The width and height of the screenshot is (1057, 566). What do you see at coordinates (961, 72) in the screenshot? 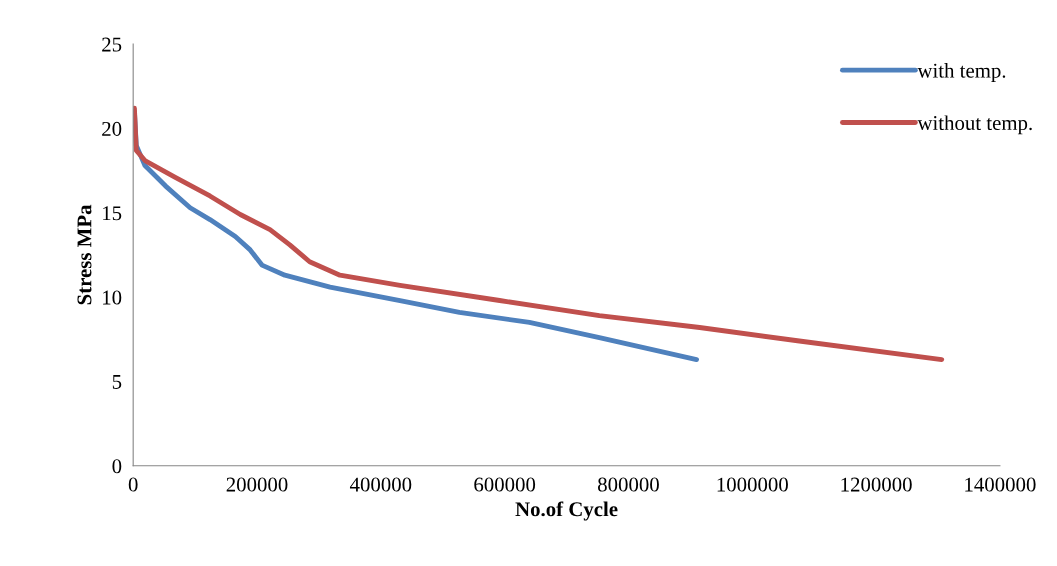
I see `legend-label: with temp.` at bounding box center [961, 72].